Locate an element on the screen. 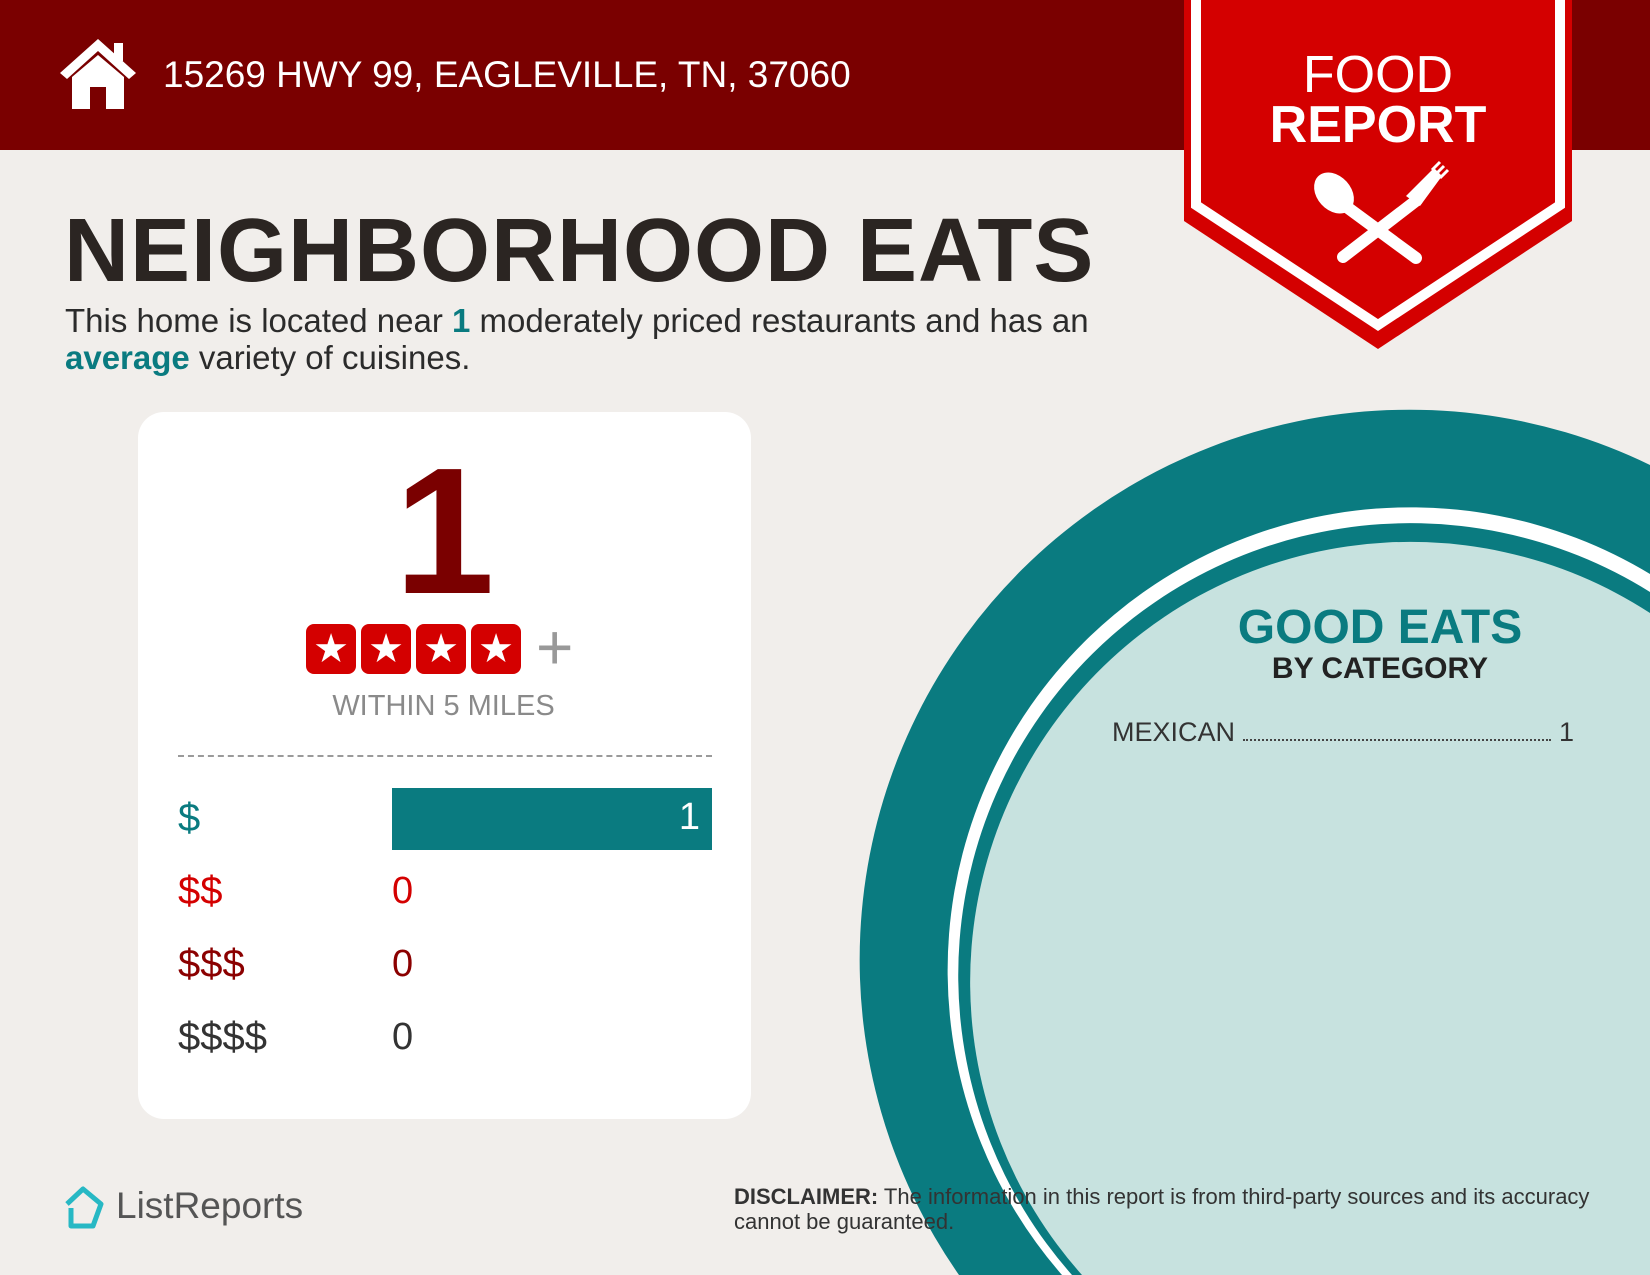 The width and height of the screenshot is (1650, 1275). price-bar-1: 1 is located at coordinates (552, 819).